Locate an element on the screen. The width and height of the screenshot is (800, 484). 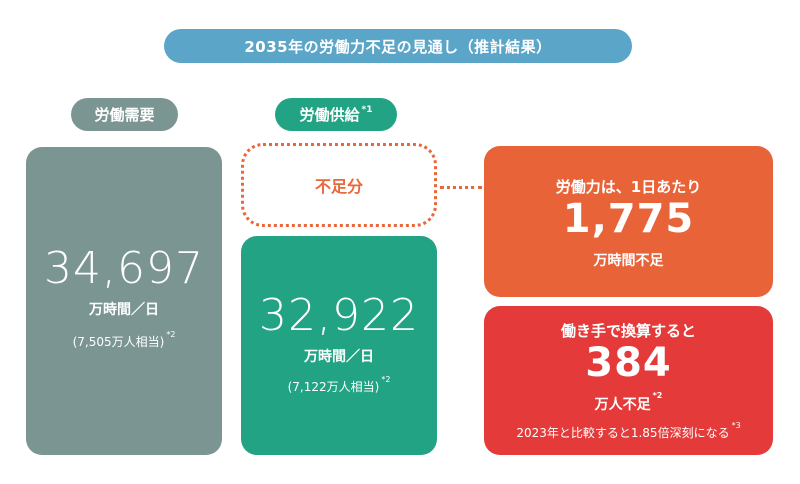
supply-label: 労働供給 is located at coordinates (329, 115).